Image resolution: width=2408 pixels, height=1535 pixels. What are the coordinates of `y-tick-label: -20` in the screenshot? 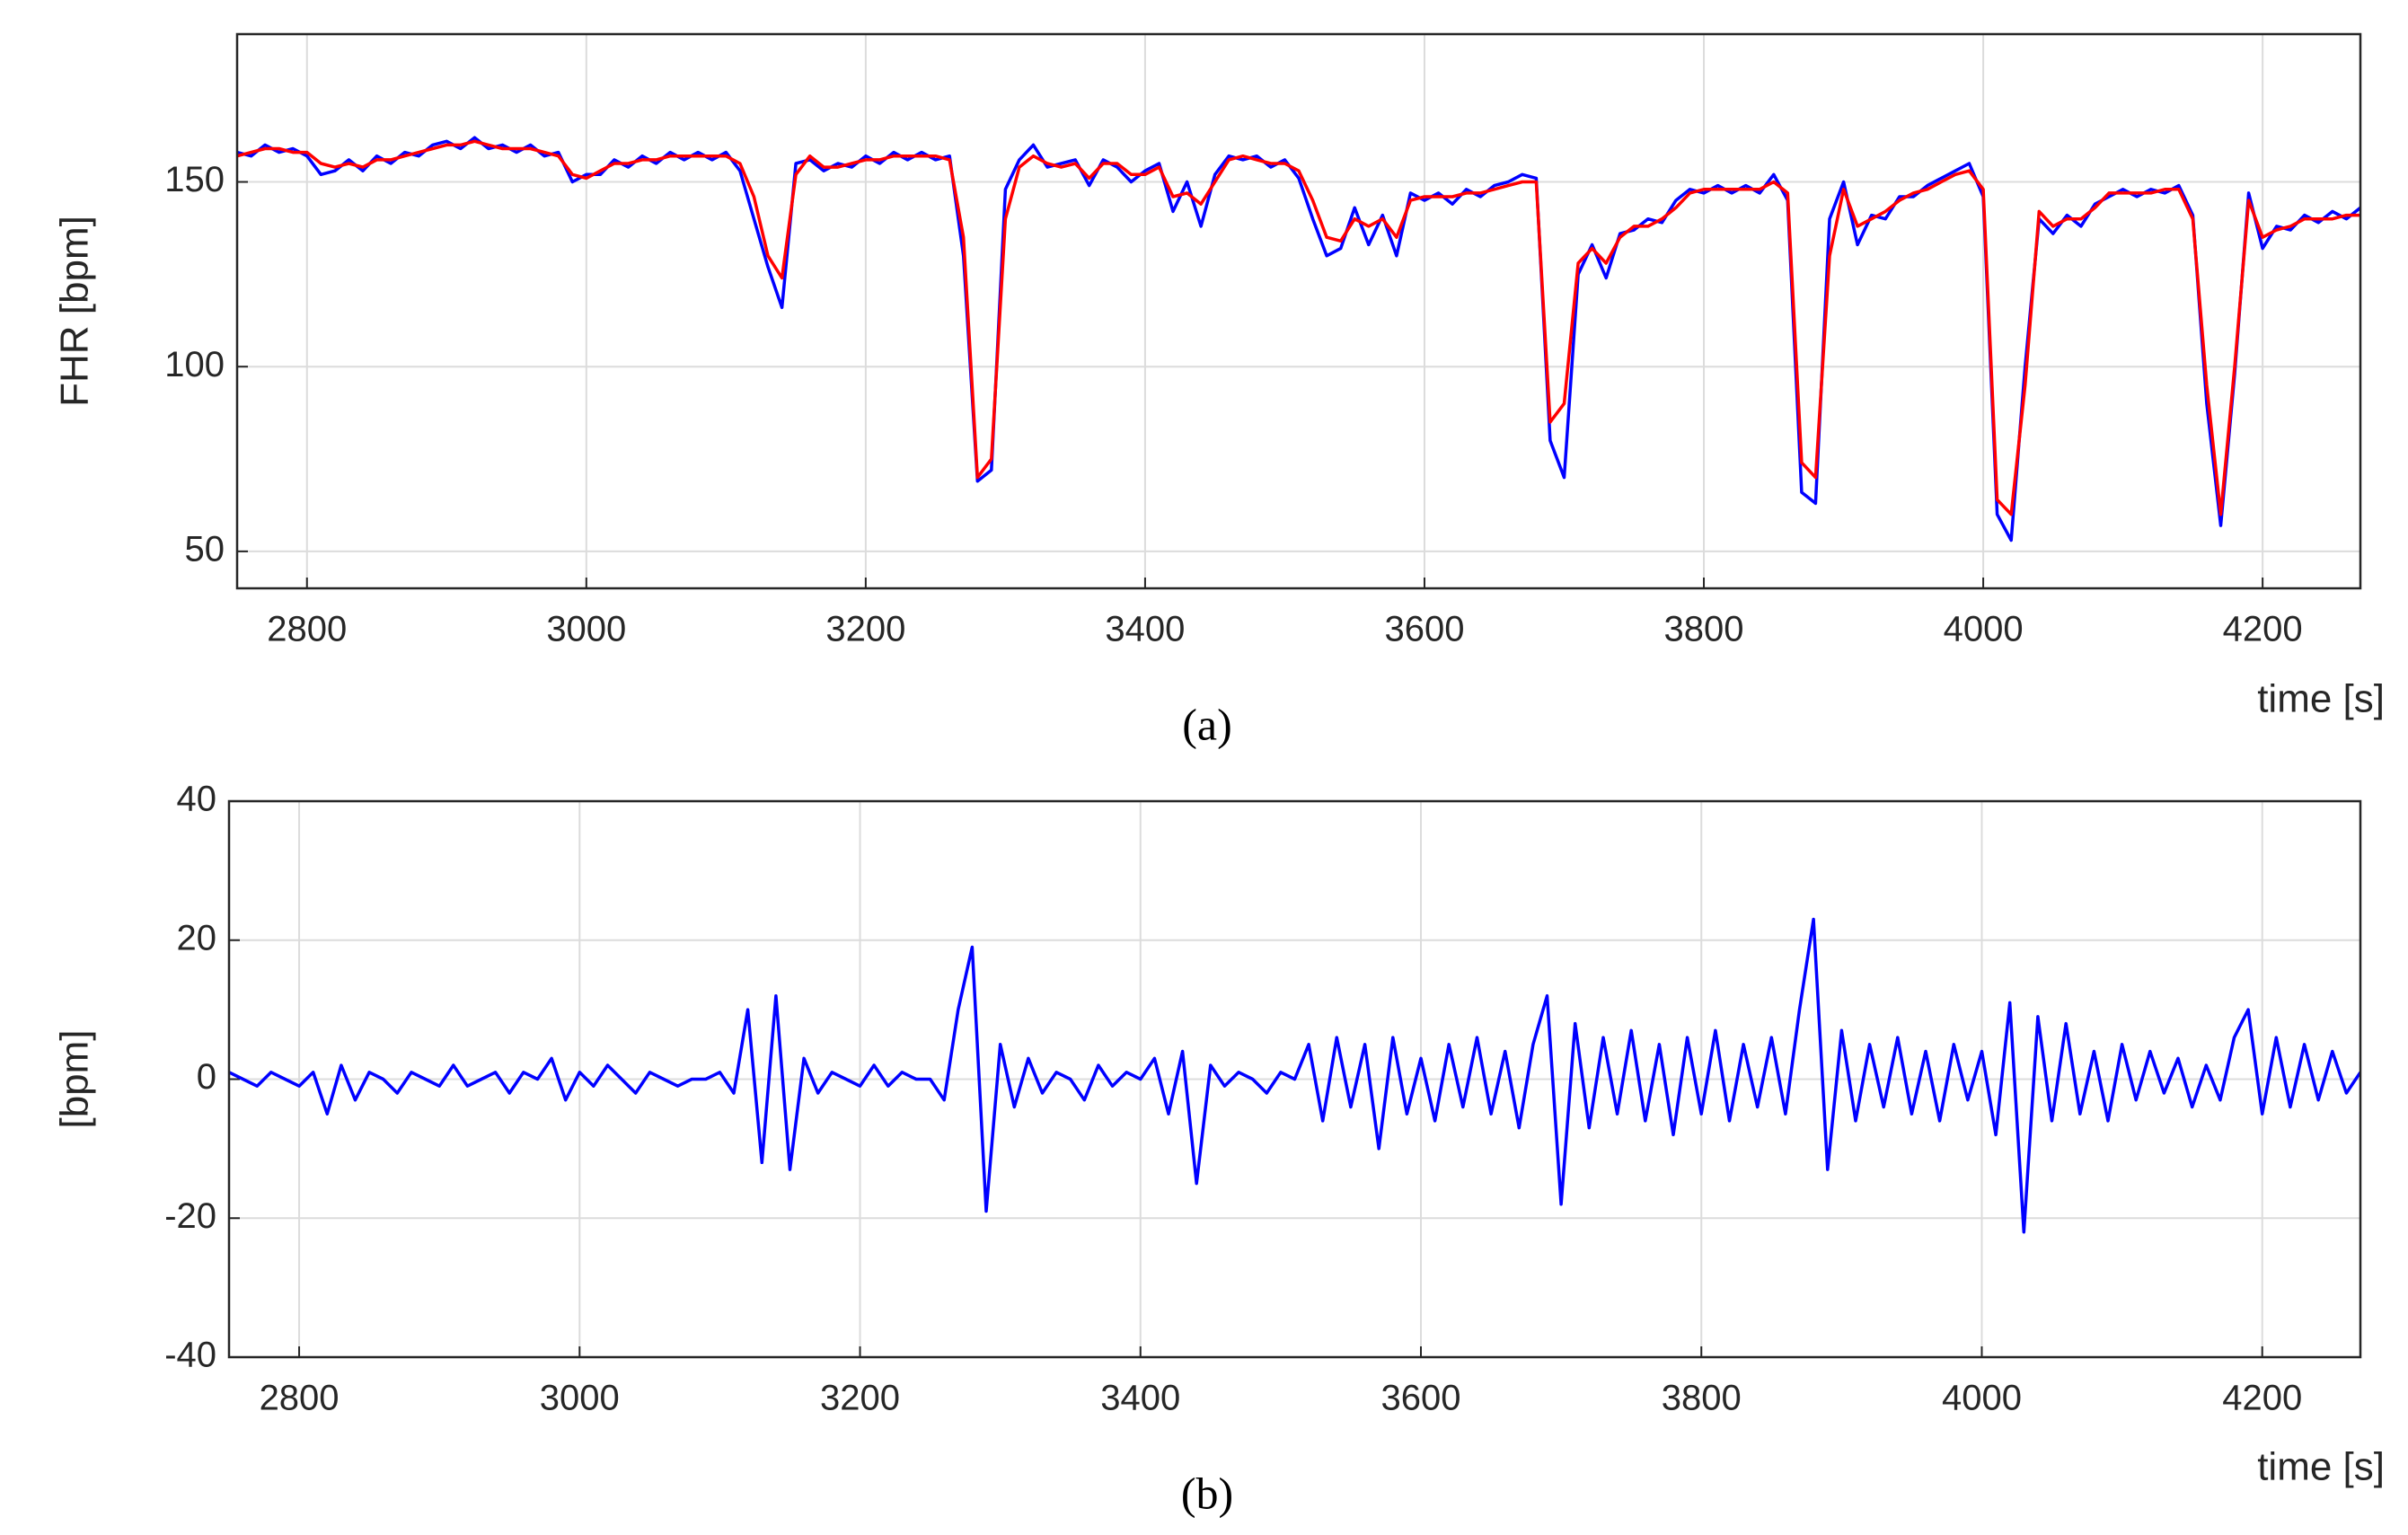 It's located at (190, 1216).